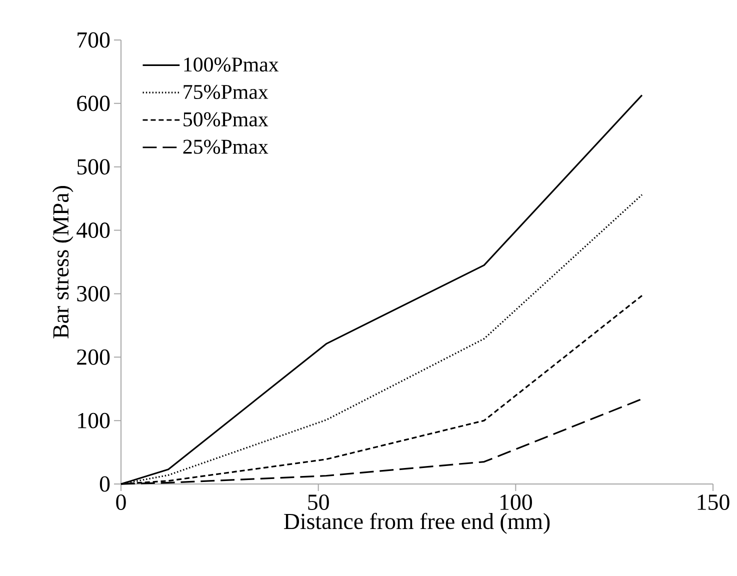  What do you see at coordinates (516, 502) in the screenshot?
I see `x-tick-label: 100` at bounding box center [516, 502].